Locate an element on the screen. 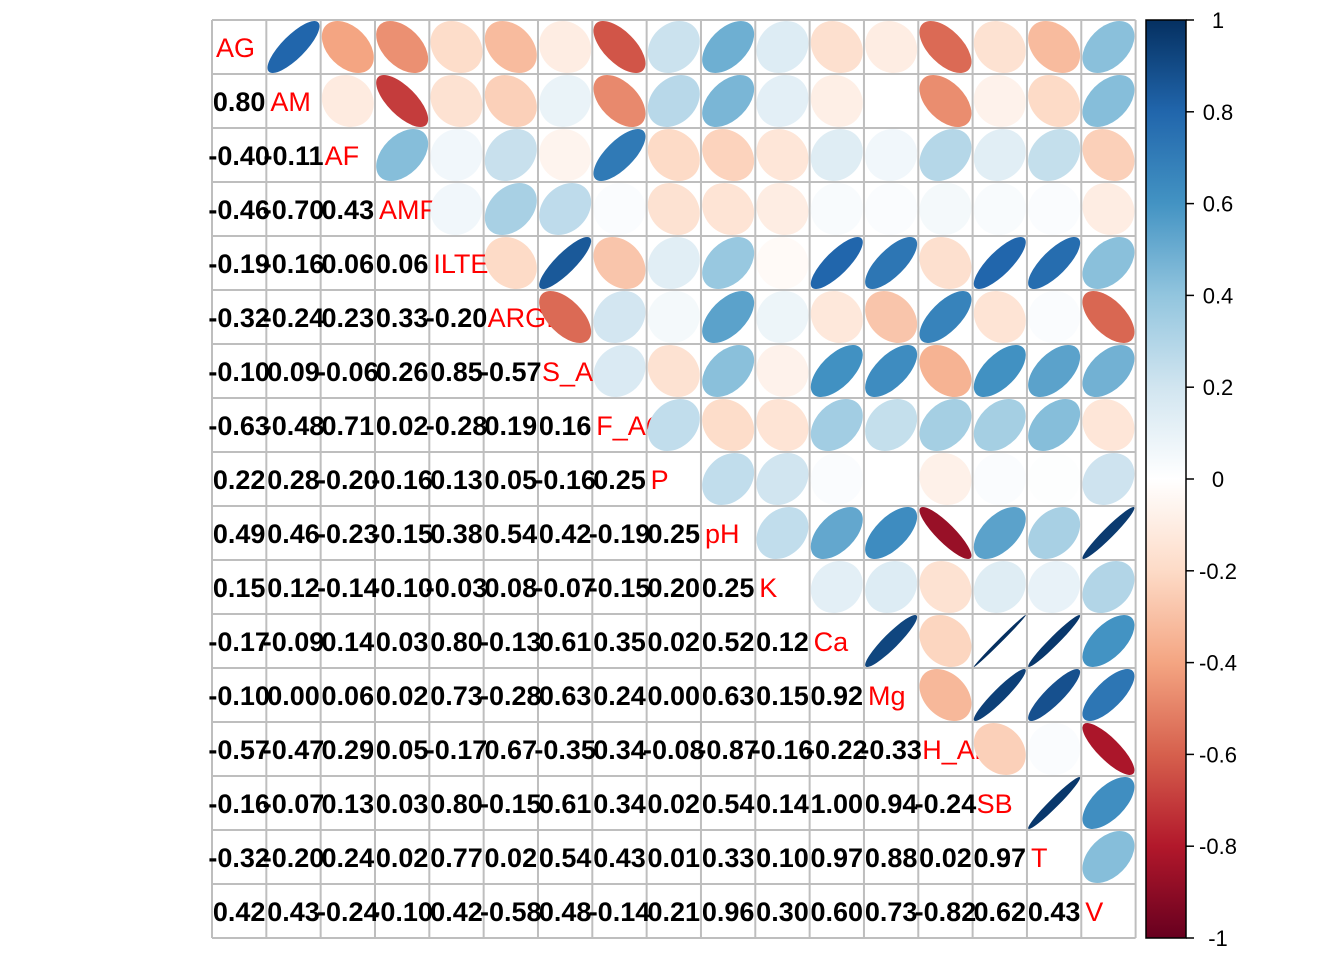 The image size is (1344, 960). ellipse-af-ca is located at coordinates (836, 154).